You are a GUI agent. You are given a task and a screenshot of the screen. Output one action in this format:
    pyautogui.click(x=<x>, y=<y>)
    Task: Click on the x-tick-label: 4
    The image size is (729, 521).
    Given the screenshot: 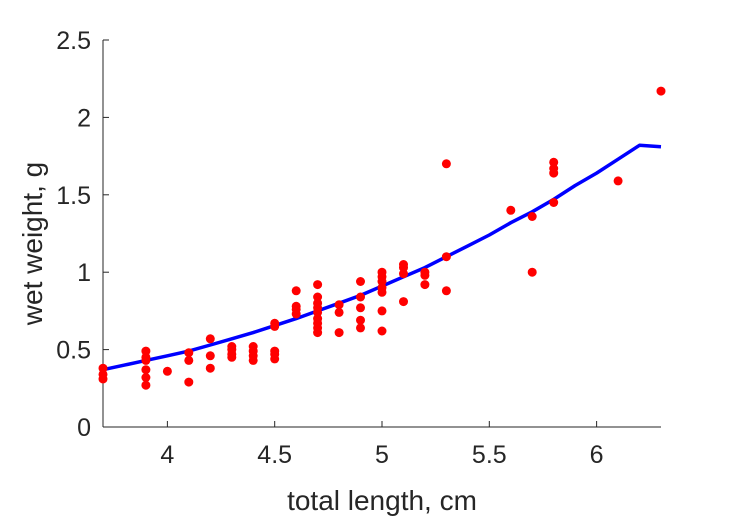 What is the action you would take?
    pyautogui.click(x=167, y=455)
    